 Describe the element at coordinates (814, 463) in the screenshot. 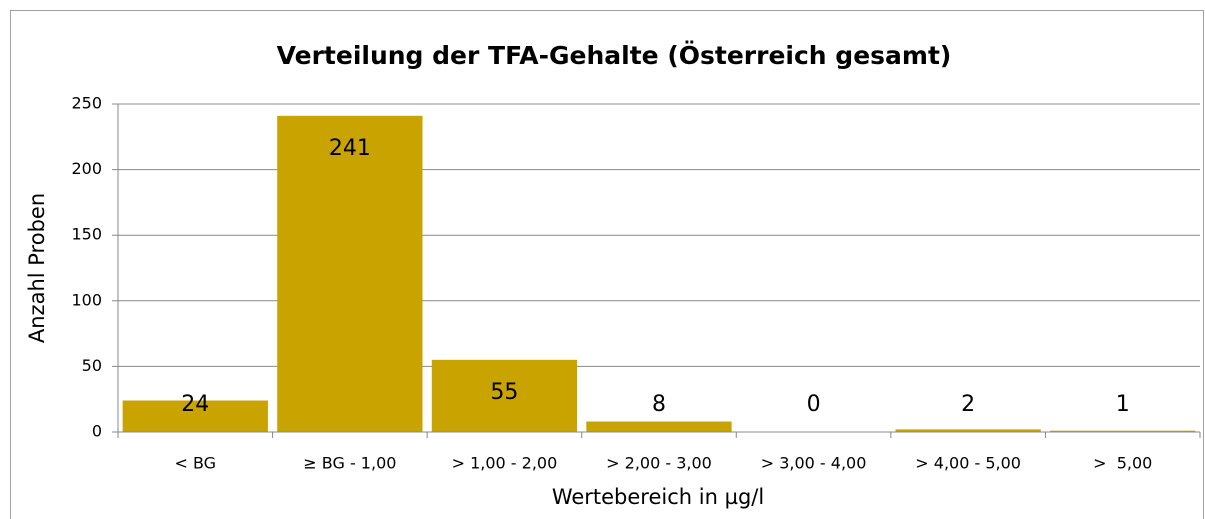

I see `x-tick-label: > 3,00 - 4,00` at that location.